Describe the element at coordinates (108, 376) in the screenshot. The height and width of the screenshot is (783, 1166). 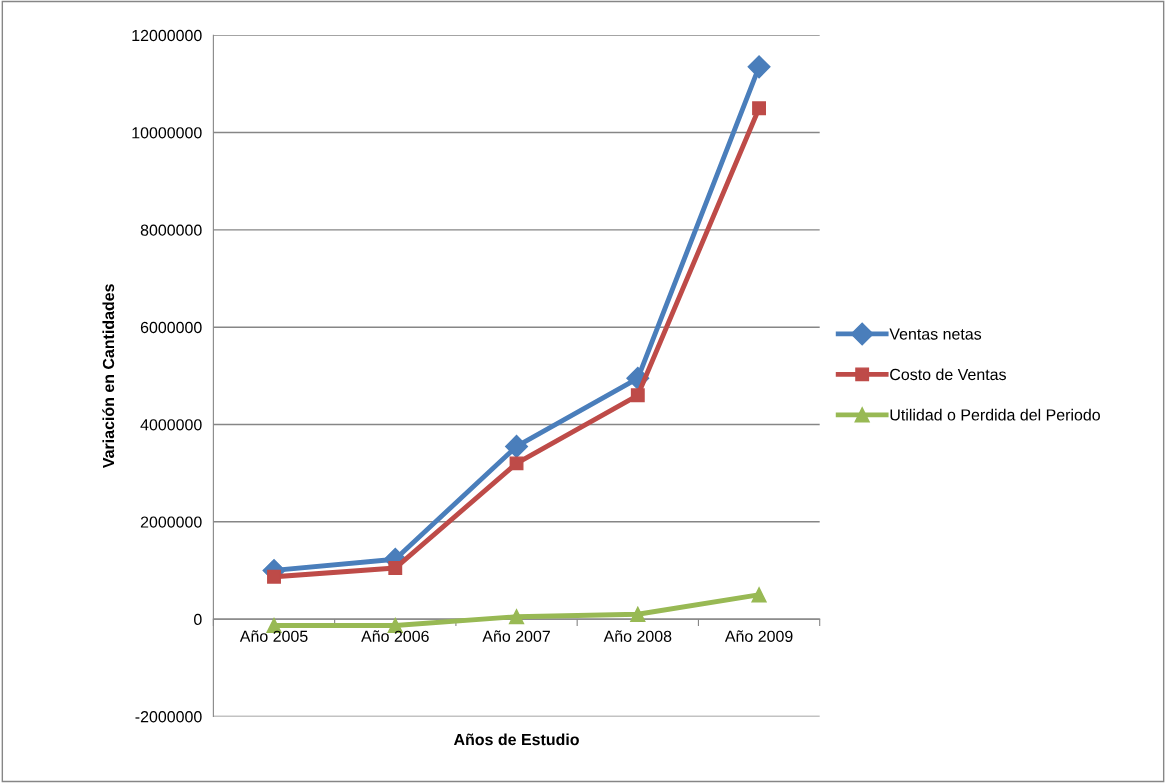
I see `y-axis-title: Variación en Cantidades` at that location.